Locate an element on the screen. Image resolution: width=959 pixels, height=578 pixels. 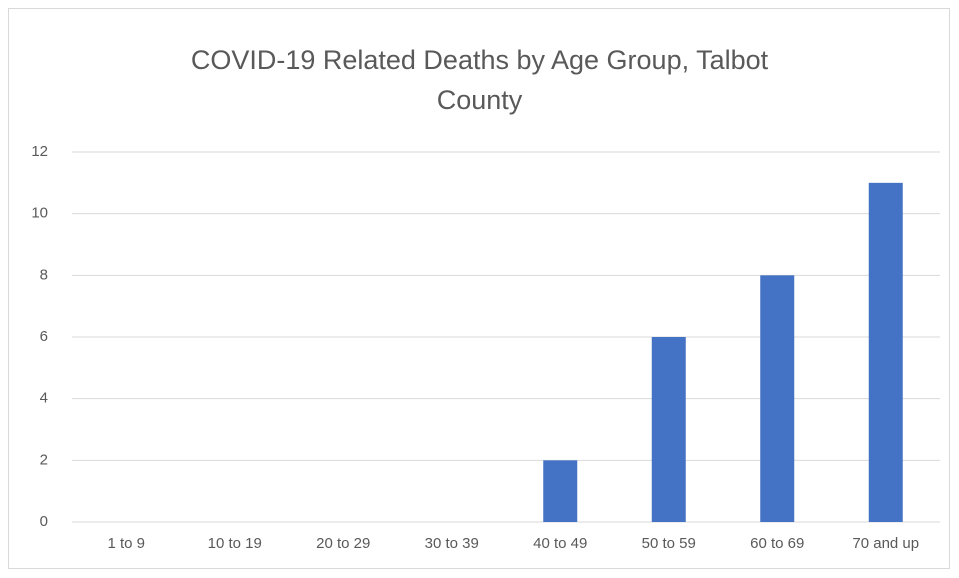
x-tick-label: 20 to 29 is located at coordinates (343, 543).